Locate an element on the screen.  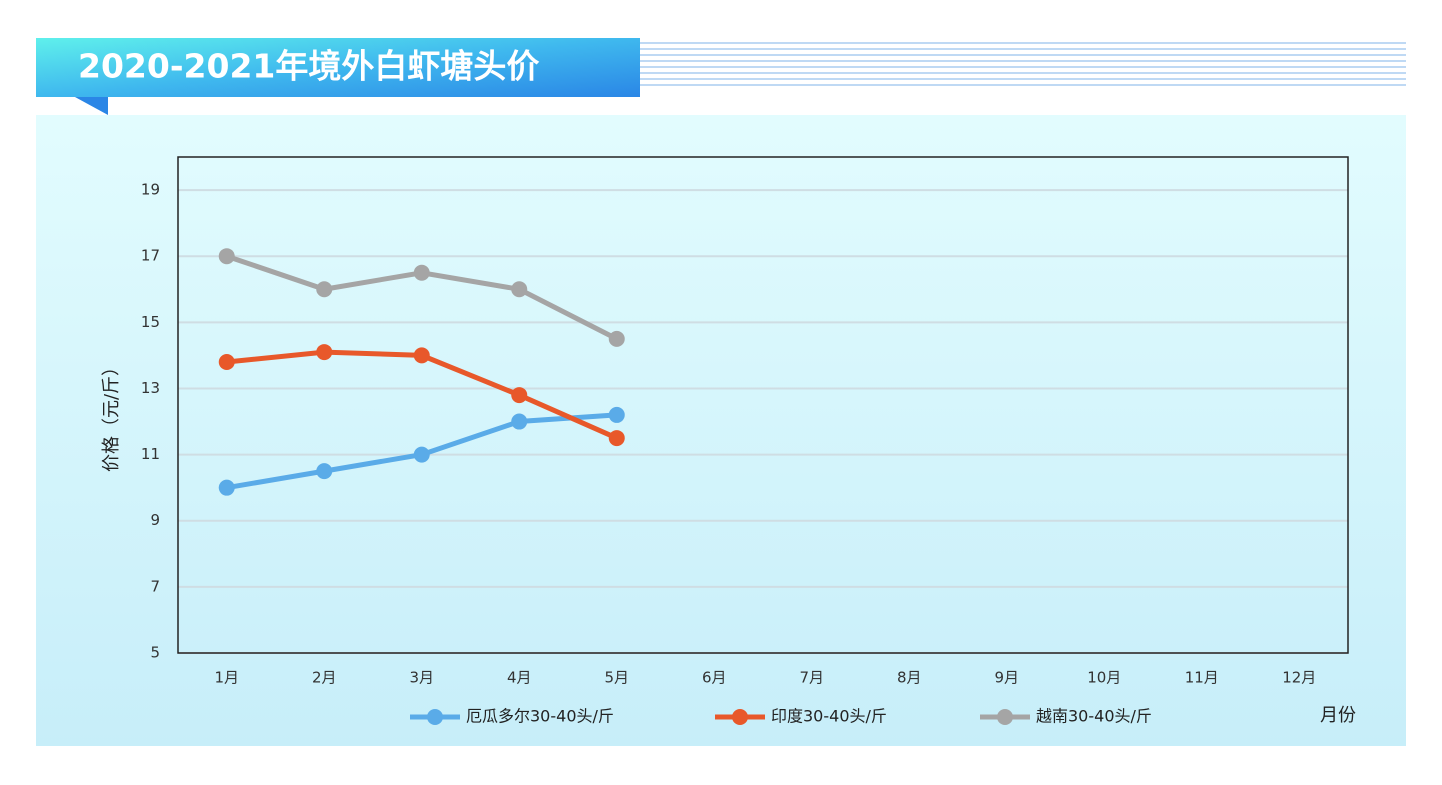
x-tick-label: 12月 is located at coordinates (1299, 678).